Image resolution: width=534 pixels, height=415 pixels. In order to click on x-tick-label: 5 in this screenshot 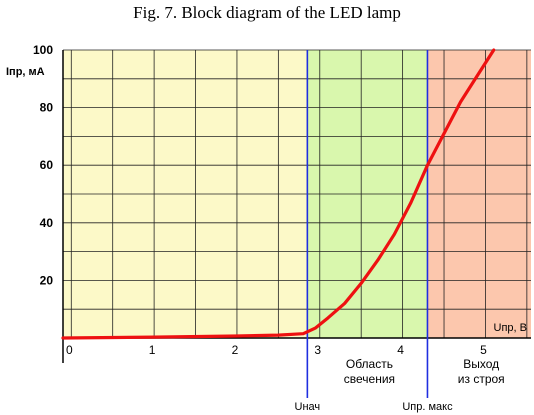, I will do `click(483, 350)`.